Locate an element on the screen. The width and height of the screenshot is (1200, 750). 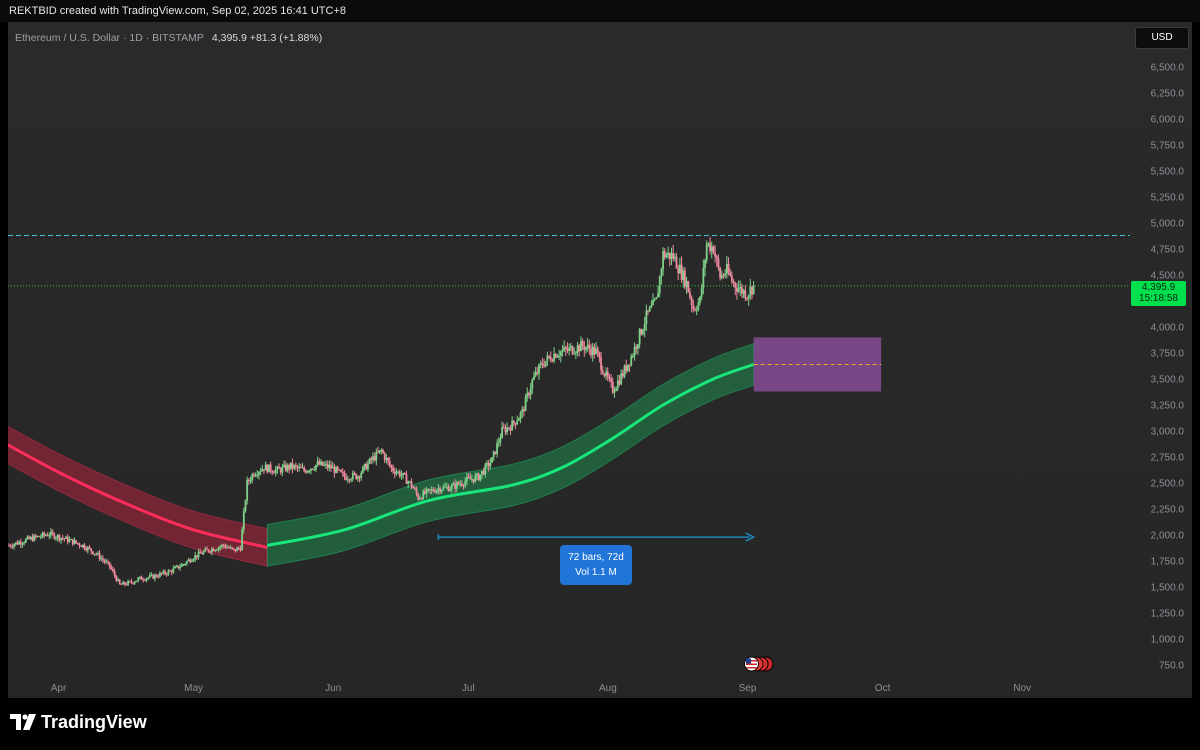
currency-button: USD is located at coordinates (1162, 38).